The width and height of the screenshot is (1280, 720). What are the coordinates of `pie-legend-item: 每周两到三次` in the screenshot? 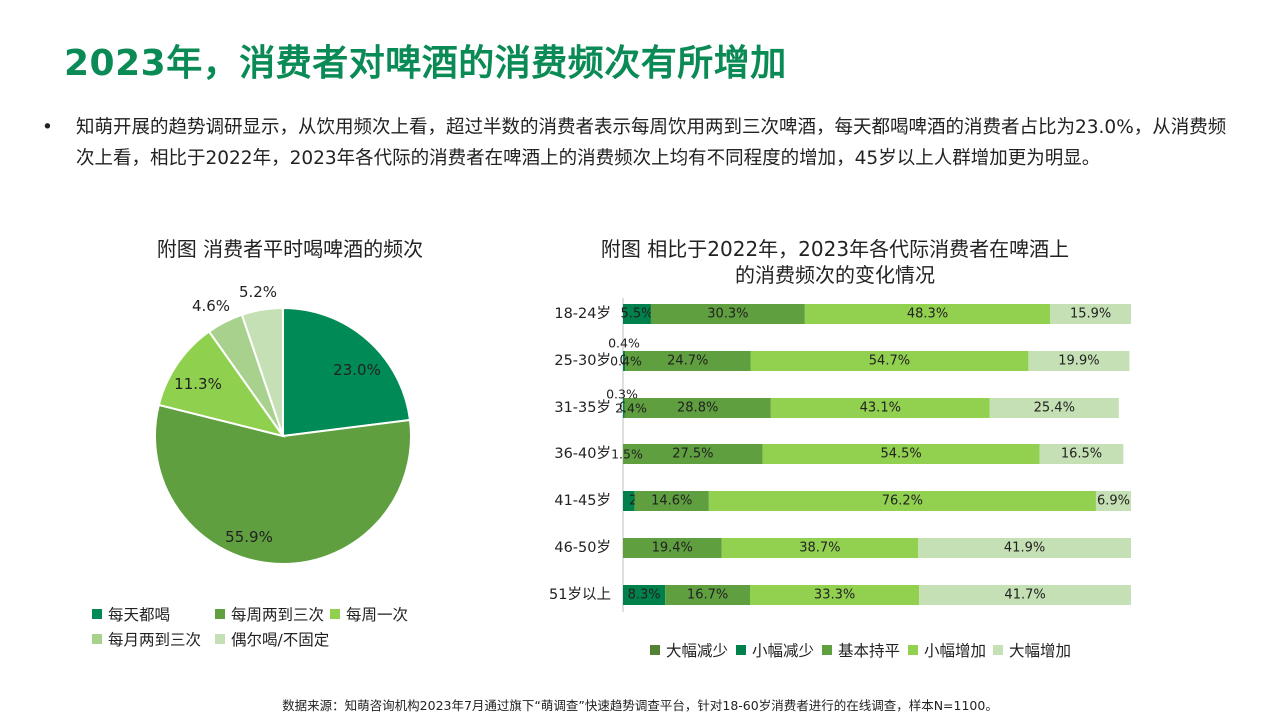 It's located at (269, 614).